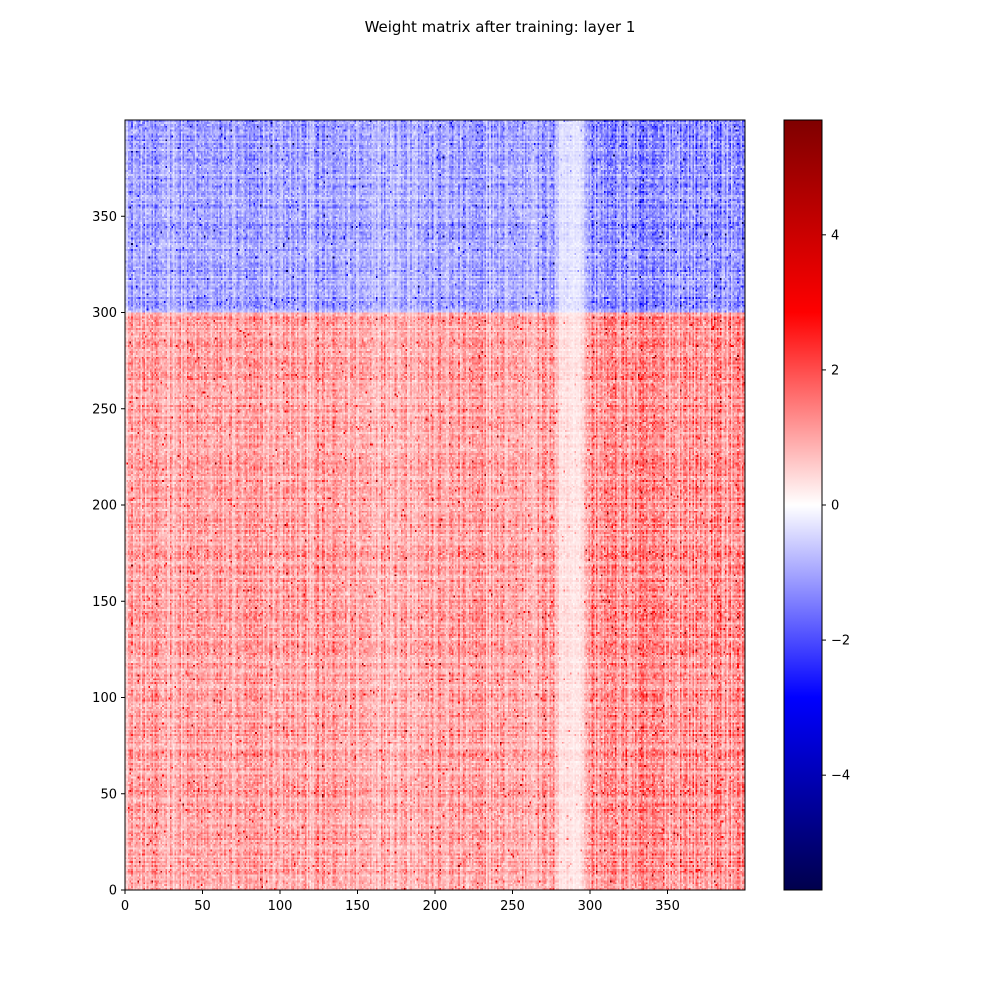  I want to click on y-tick-label: 300, so click(104, 313).